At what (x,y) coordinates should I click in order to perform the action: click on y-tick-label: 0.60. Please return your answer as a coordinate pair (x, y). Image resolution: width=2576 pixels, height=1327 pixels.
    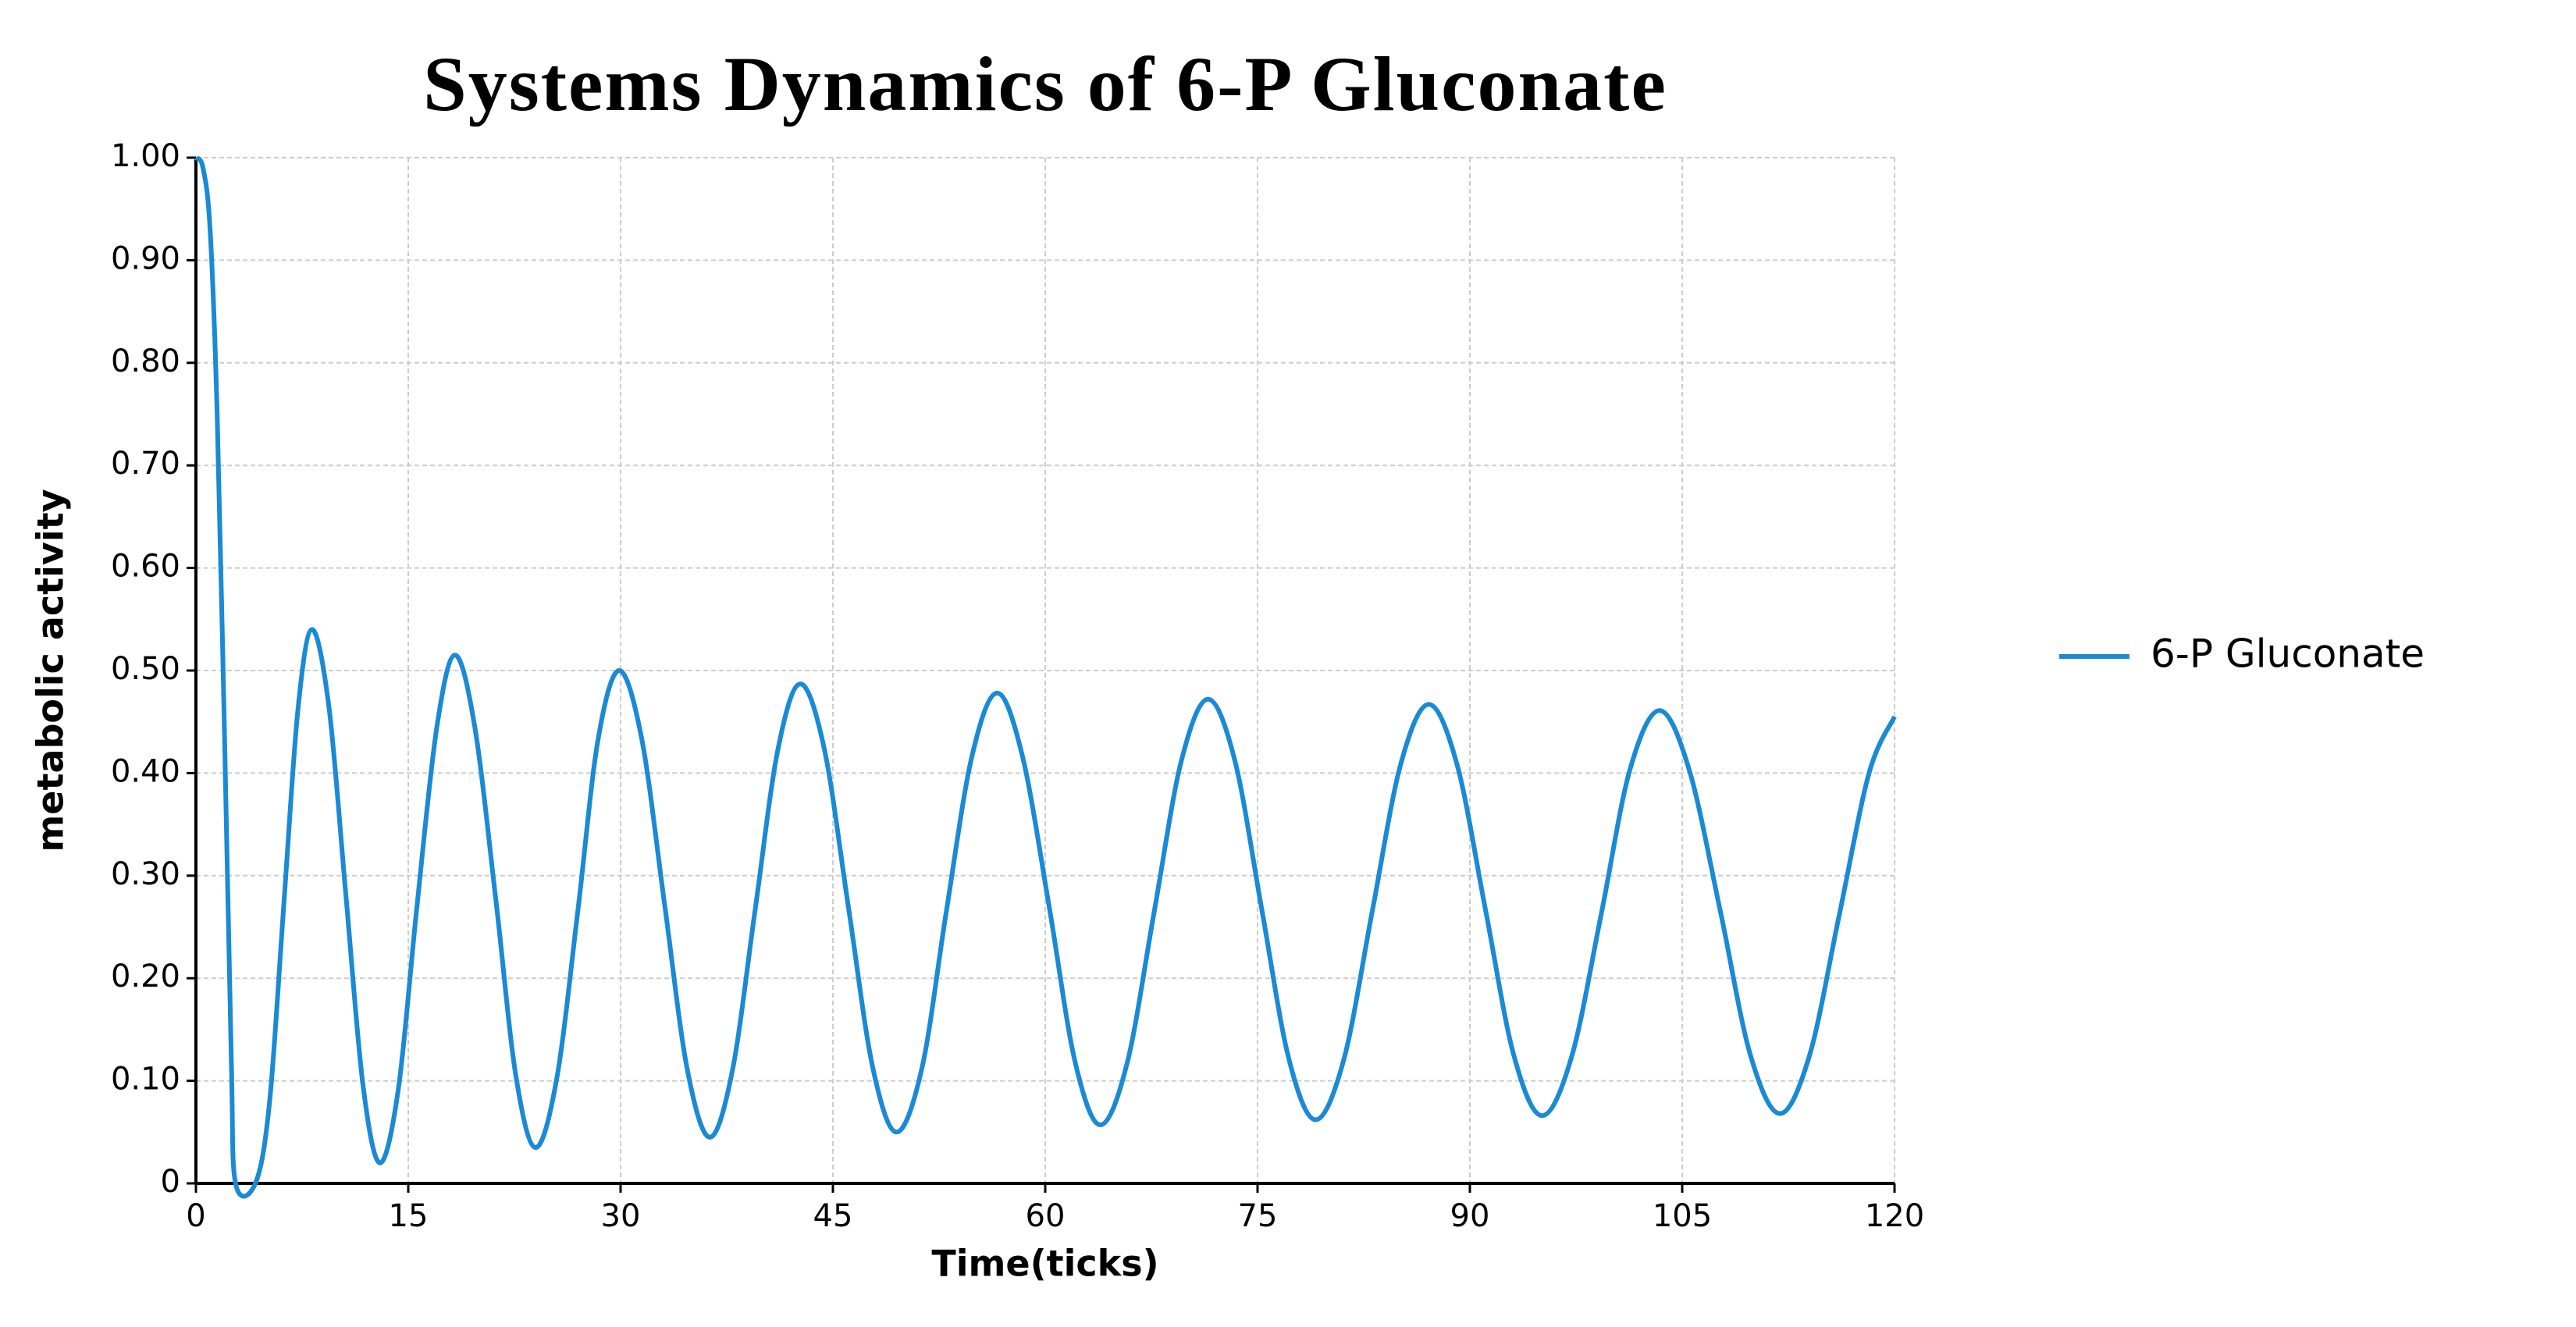
    Looking at the image, I should click on (145, 567).